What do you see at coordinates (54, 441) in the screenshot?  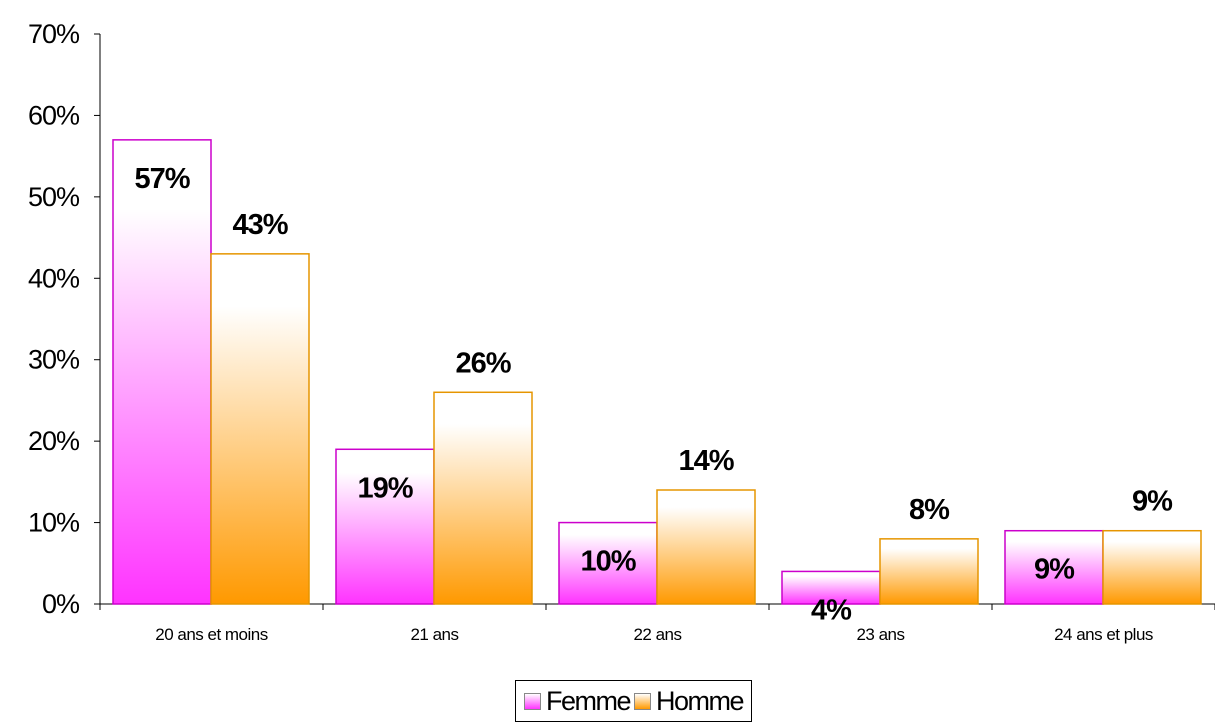 I see `y-tick-label: 20%` at bounding box center [54, 441].